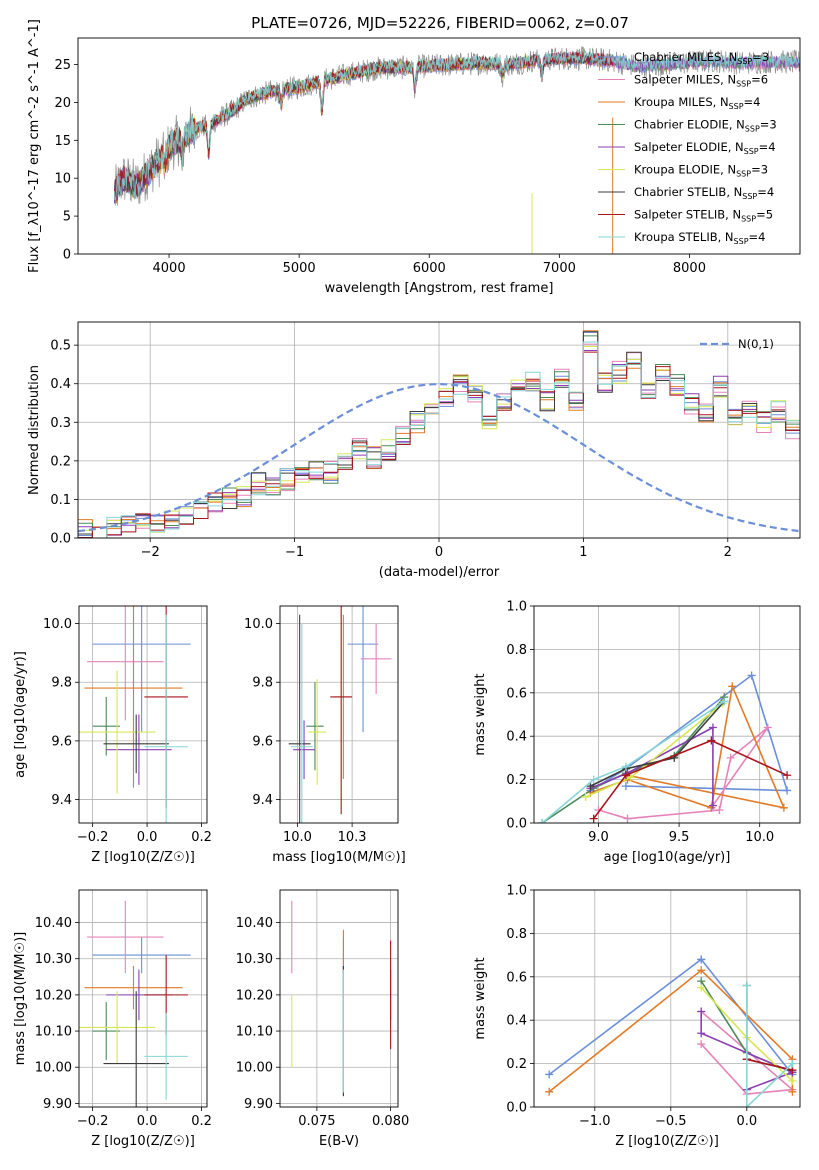 This screenshot has height=1170, width=819. I want to click on spectrum-lines, so click(457, 150).